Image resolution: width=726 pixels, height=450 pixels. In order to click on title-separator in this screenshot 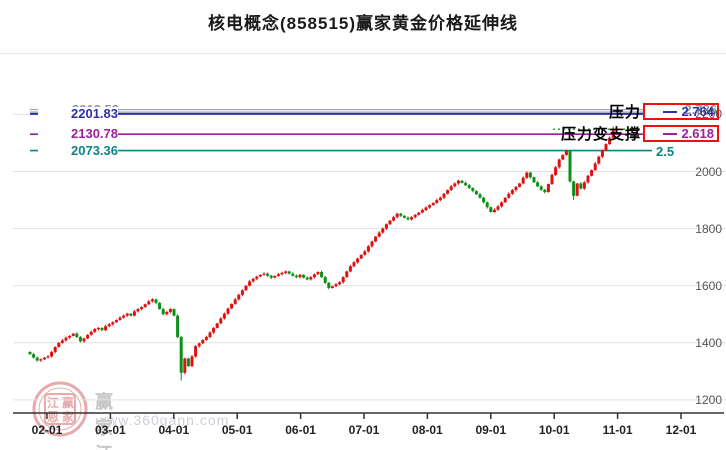, I will do `click(363, 53)`.